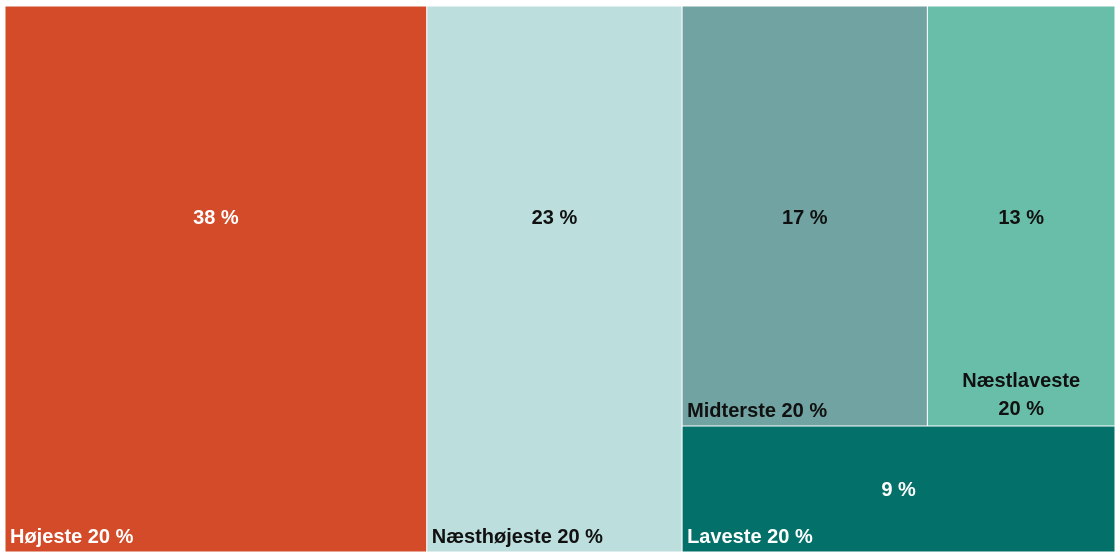  Describe the element at coordinates (757, 411) in the screenshot. I see `category-label-midterste-20: Midterste 20 %` at that location.